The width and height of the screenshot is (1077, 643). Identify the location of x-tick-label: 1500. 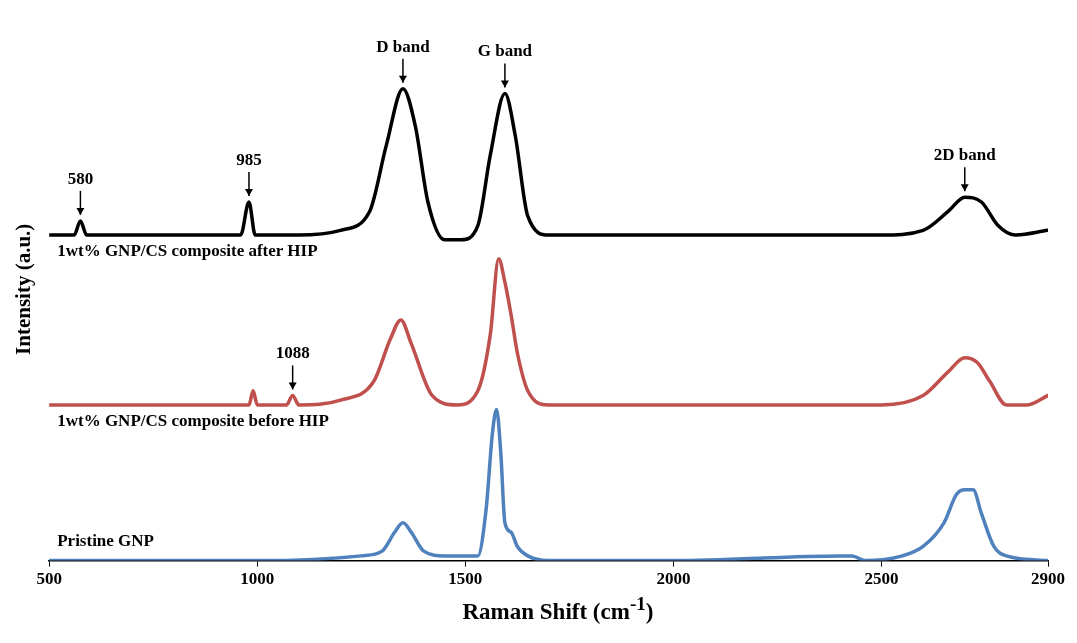
(465, 579).